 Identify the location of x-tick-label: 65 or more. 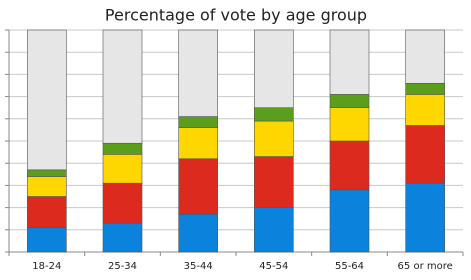
(425, 266).